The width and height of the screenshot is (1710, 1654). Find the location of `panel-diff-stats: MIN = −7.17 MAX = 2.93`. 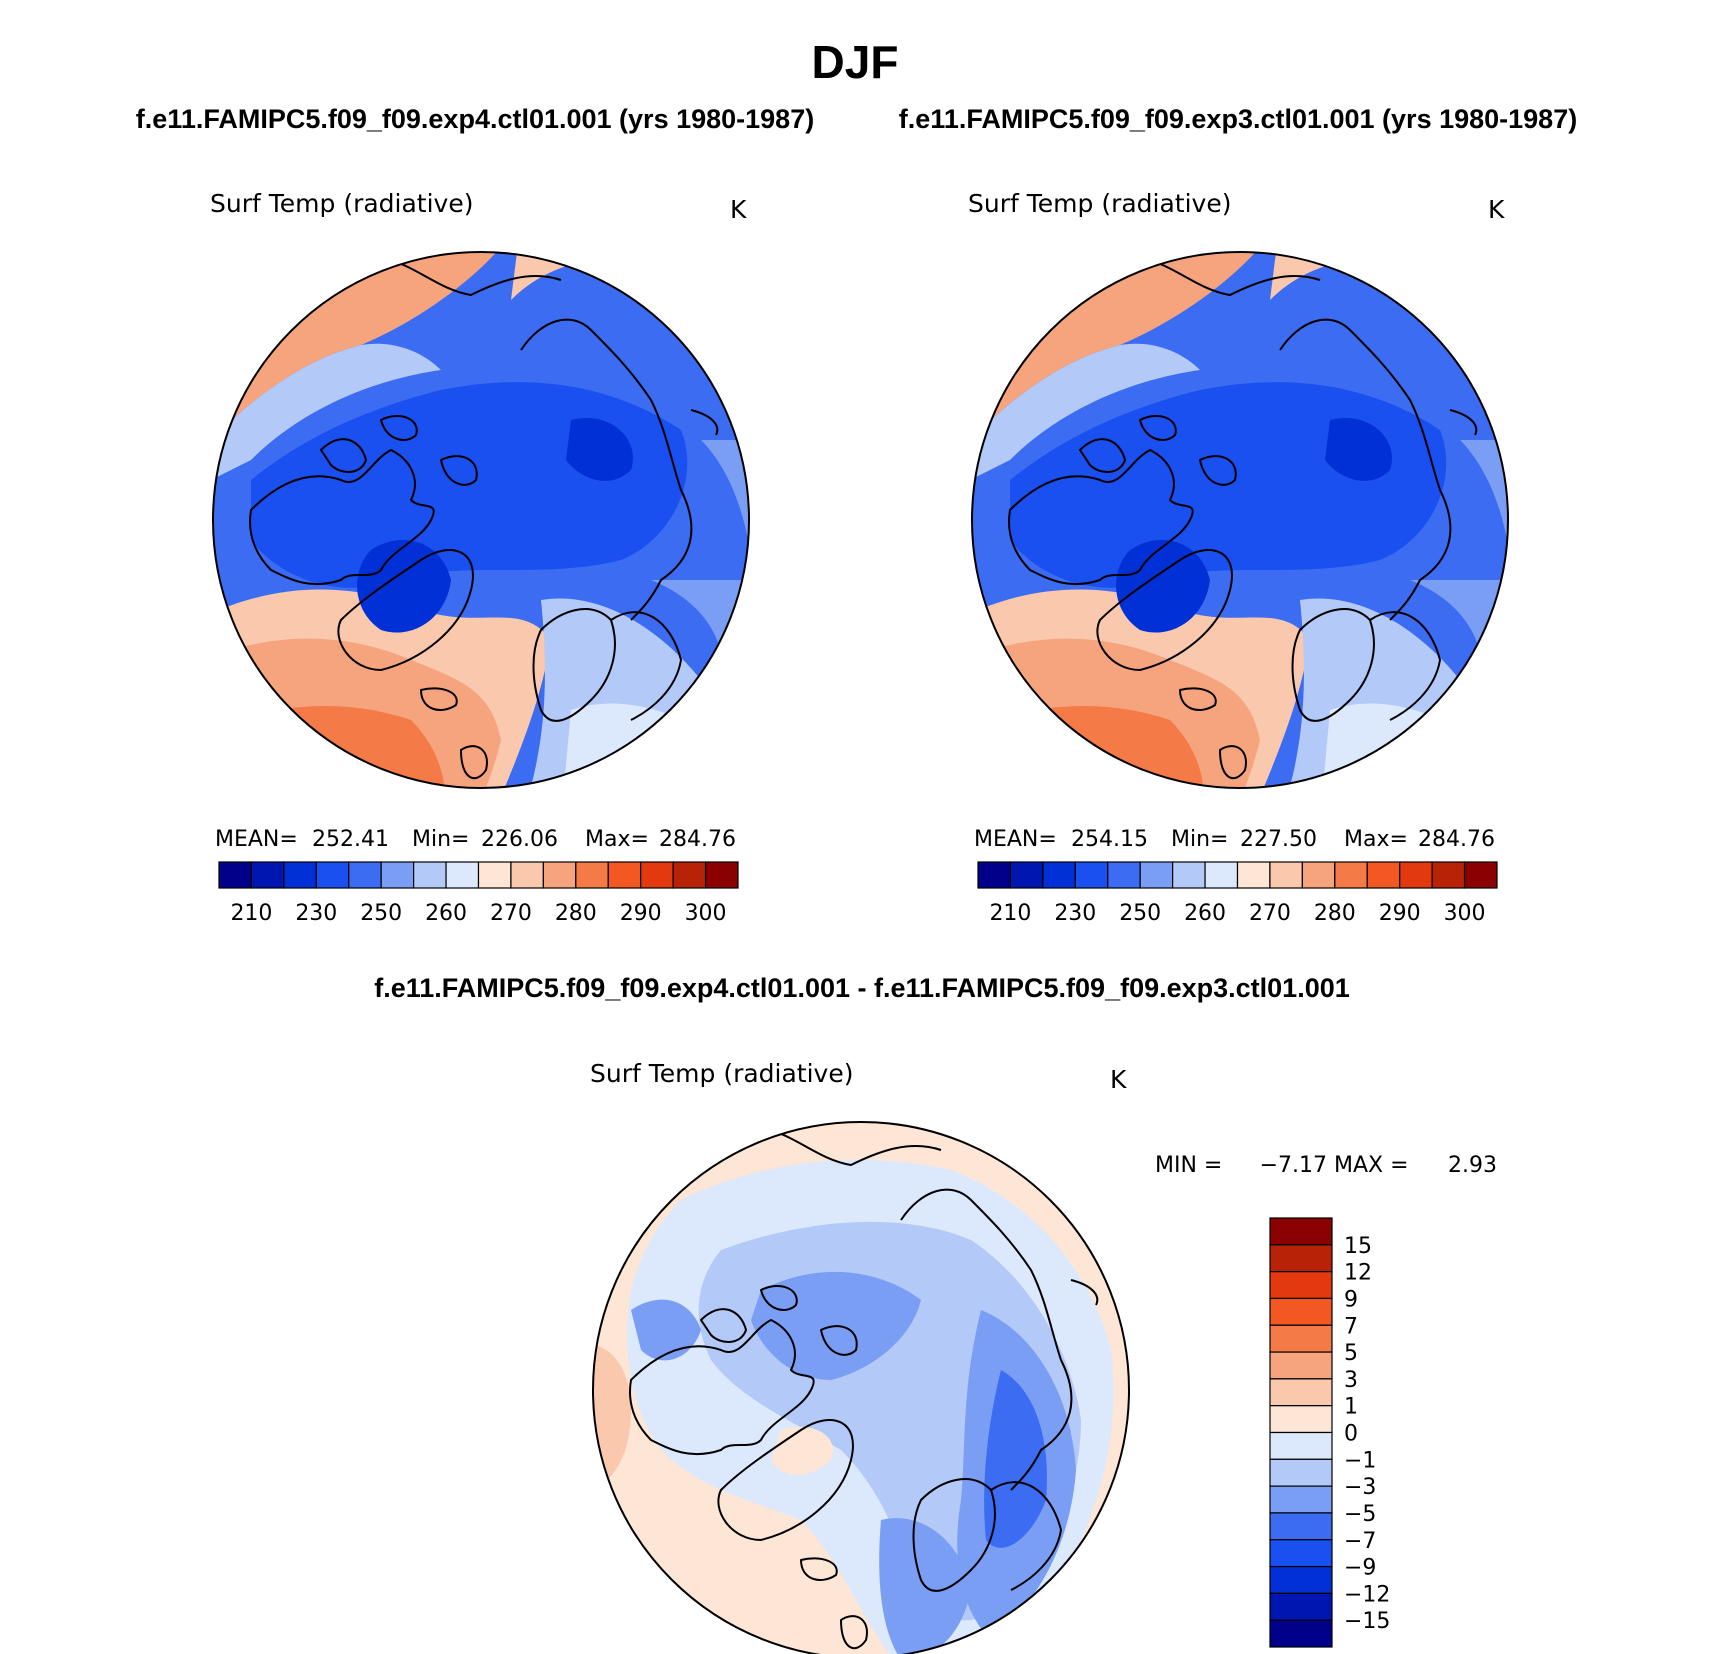

panel-diff-stats: MIN = −7.17 MAX = 2.93 is located at coordinates (1326, 1165).